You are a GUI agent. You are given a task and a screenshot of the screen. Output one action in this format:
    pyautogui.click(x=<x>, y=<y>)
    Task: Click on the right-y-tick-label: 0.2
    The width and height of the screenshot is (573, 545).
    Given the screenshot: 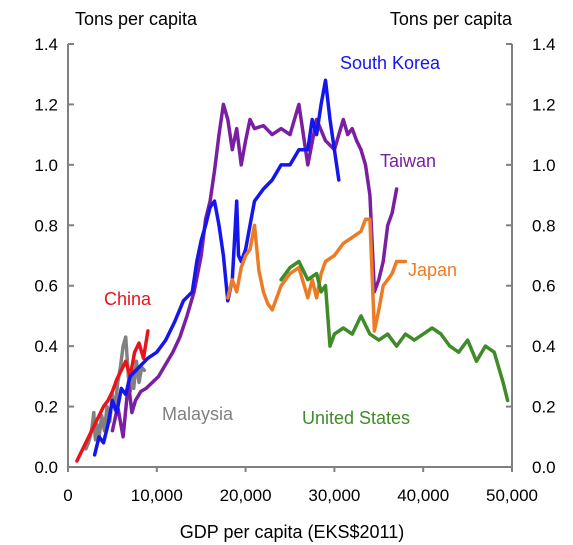 What is the action you would take?
    pyautogui.click(x=544, y=407)
    